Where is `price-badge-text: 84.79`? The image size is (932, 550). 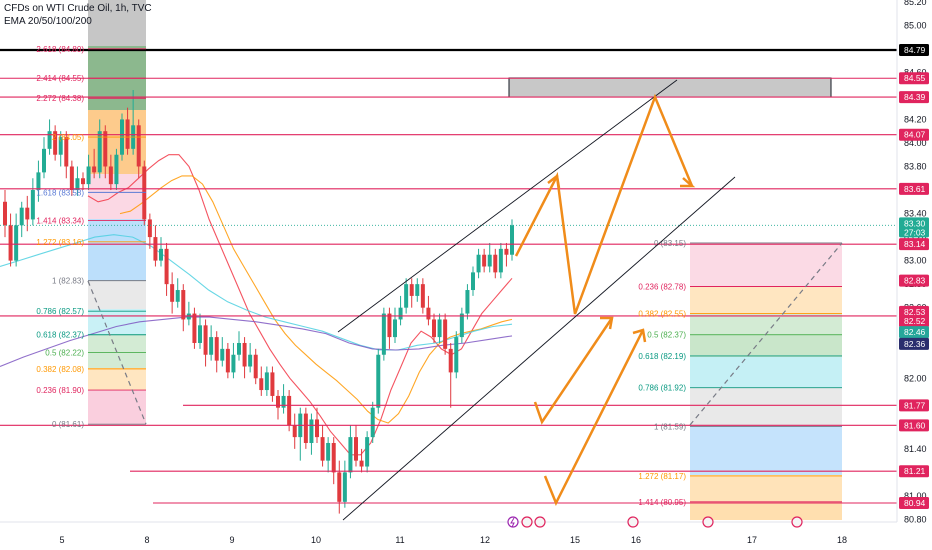 price-badge-text: 84.79 is located at coordinates (915, 50).